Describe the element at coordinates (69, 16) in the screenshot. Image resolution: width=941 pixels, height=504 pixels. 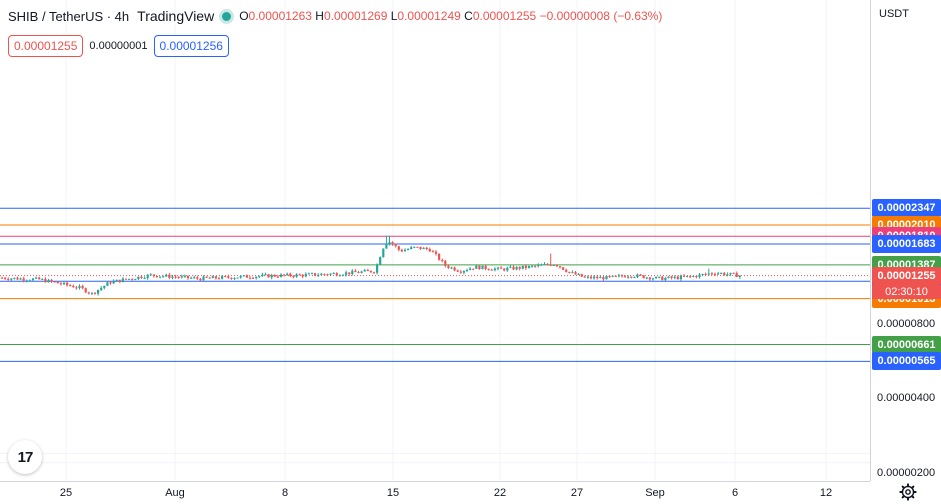
I see `symbol-title: SHIB / TetherUS · 4h` at that location.